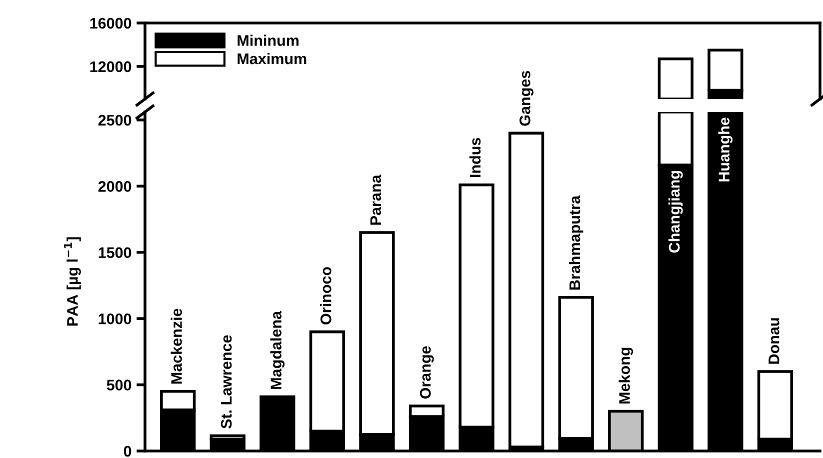  I want to click on x-tick-label: Indus, so click(475, 158).